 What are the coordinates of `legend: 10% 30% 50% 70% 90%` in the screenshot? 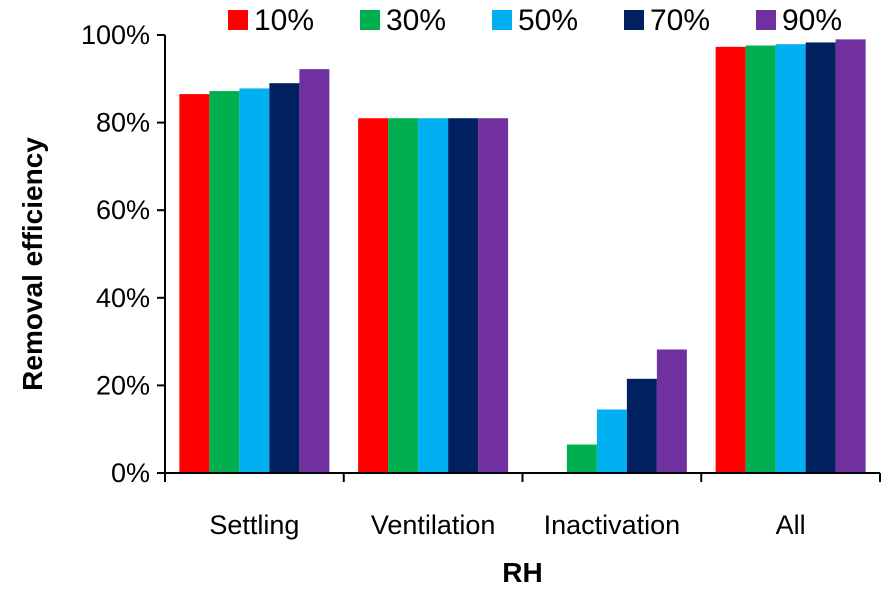 It's located at (535, 20).